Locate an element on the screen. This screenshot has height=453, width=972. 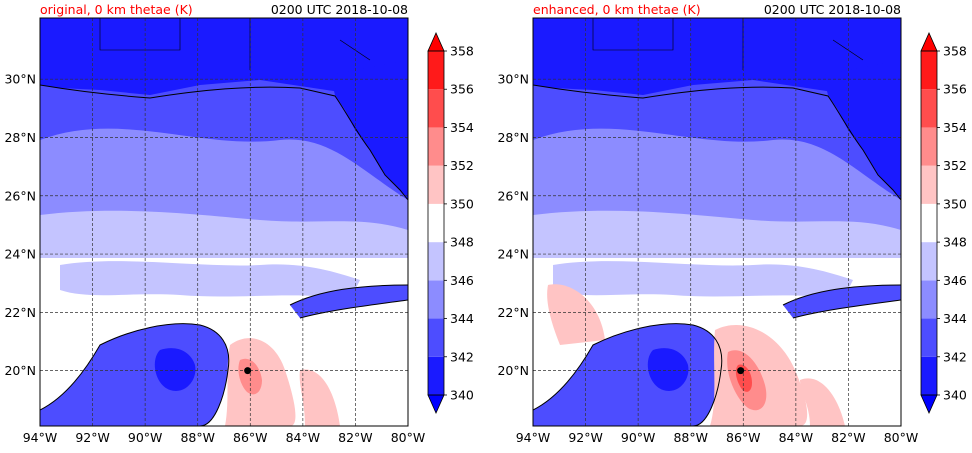
panel-title: original, 0 km thetae (K) is located at coordinates (116, 9).